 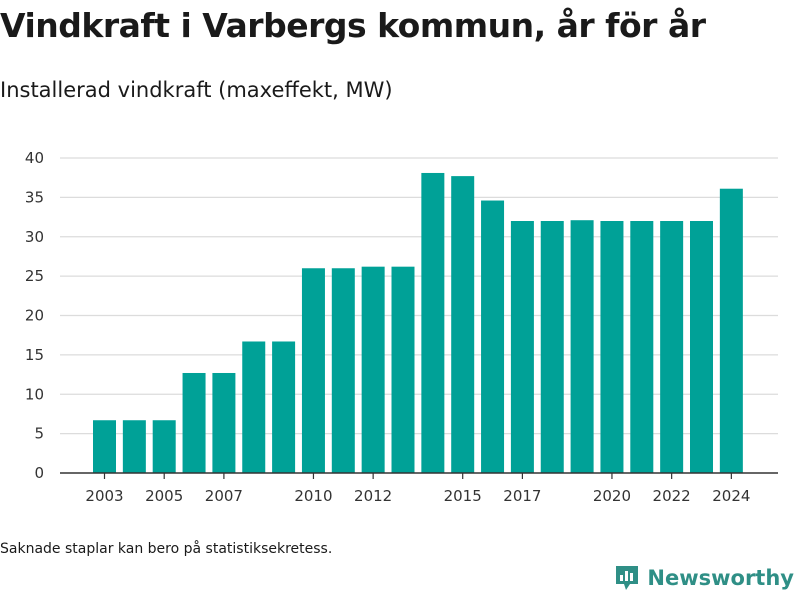 I want to click on x-tick-label: 2012, so click(x=373, y=496).